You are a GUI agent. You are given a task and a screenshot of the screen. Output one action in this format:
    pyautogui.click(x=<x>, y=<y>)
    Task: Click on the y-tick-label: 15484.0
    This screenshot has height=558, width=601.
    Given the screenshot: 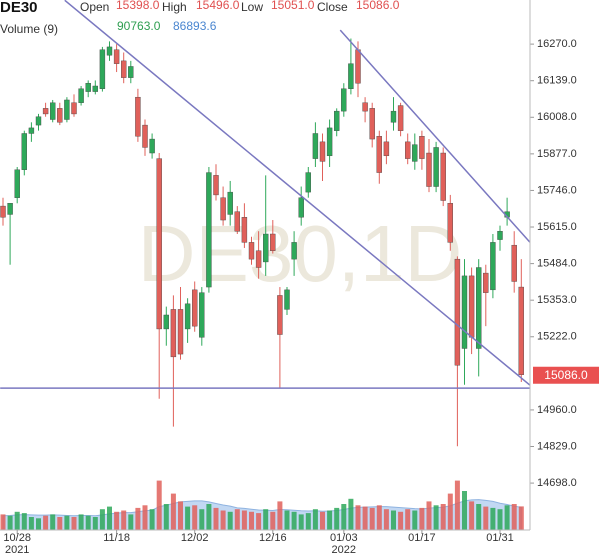 What is the action you would take?
    pyautogui.click(x=557, y=264)
    